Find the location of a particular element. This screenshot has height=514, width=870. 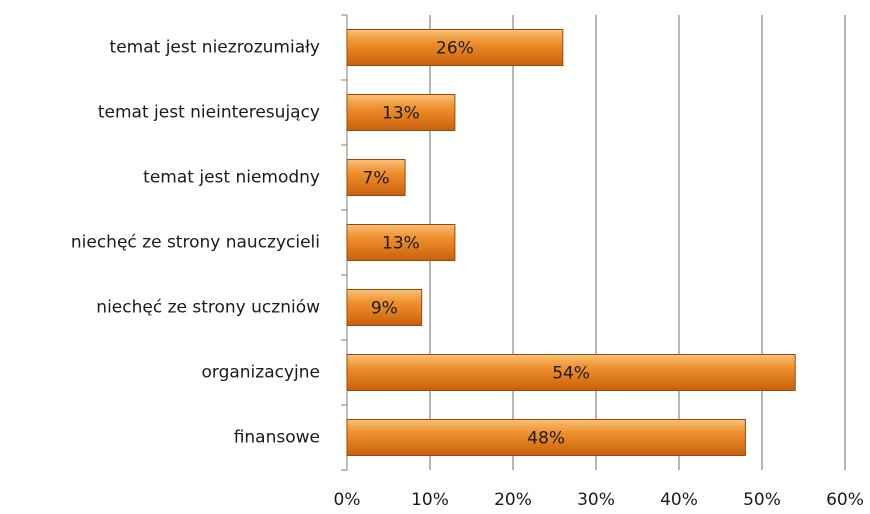

y-tick-label: niechęć ze strony uczniów is located at coordinates (208, 308).